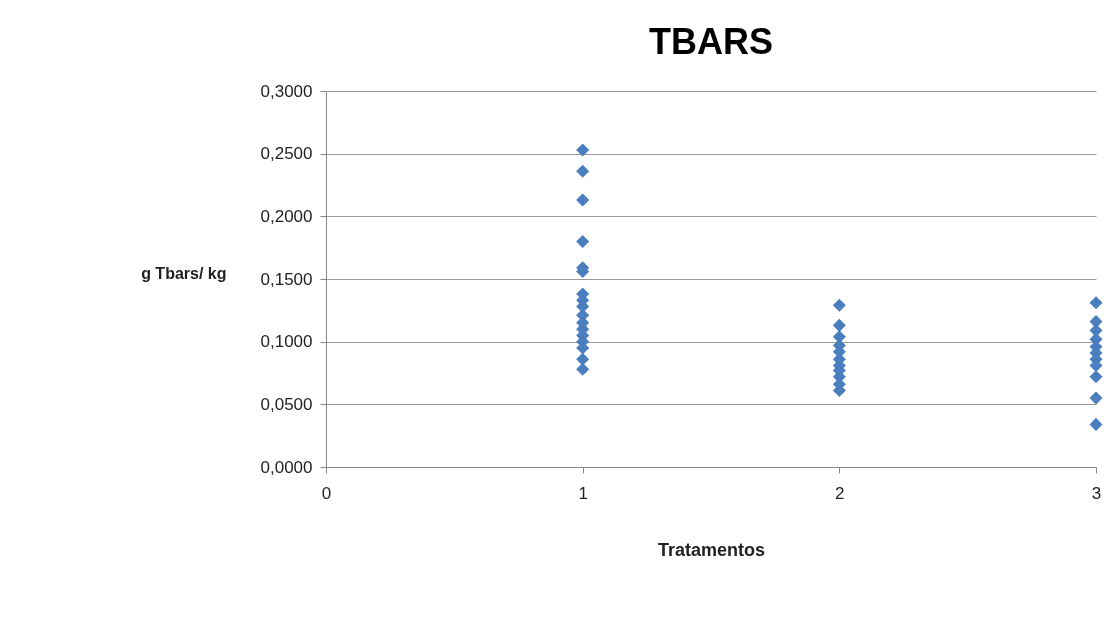  Describe the element at coordinates (1096, 493) in the screenshot. I see `x-tick-label: 3` at that location.